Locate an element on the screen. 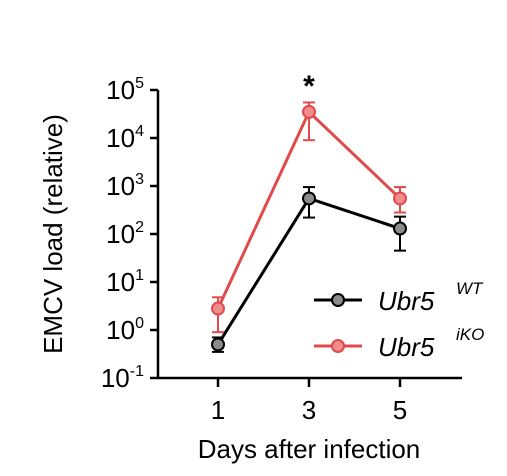 The image size is (507, 476). y-tick-label: 100 is located at coordinates (125, 330).